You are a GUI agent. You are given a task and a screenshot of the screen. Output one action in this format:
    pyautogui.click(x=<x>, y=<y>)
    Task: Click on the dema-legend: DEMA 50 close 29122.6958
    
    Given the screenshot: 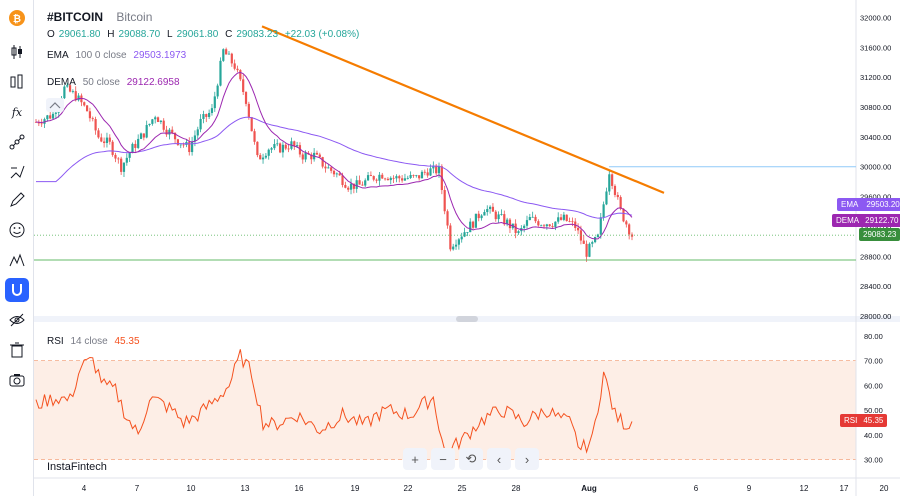 What is the action you would take?
    pyautogui.click(x=115, y=82)
    